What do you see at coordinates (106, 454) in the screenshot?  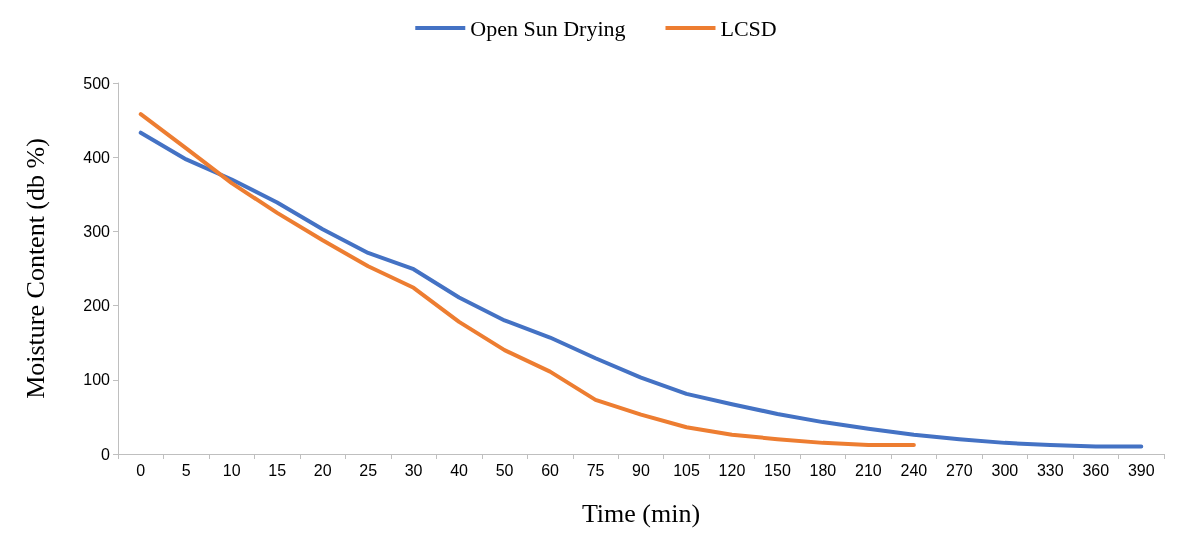 I see `y-tick-label: 0` at bounding box center [106, 454].